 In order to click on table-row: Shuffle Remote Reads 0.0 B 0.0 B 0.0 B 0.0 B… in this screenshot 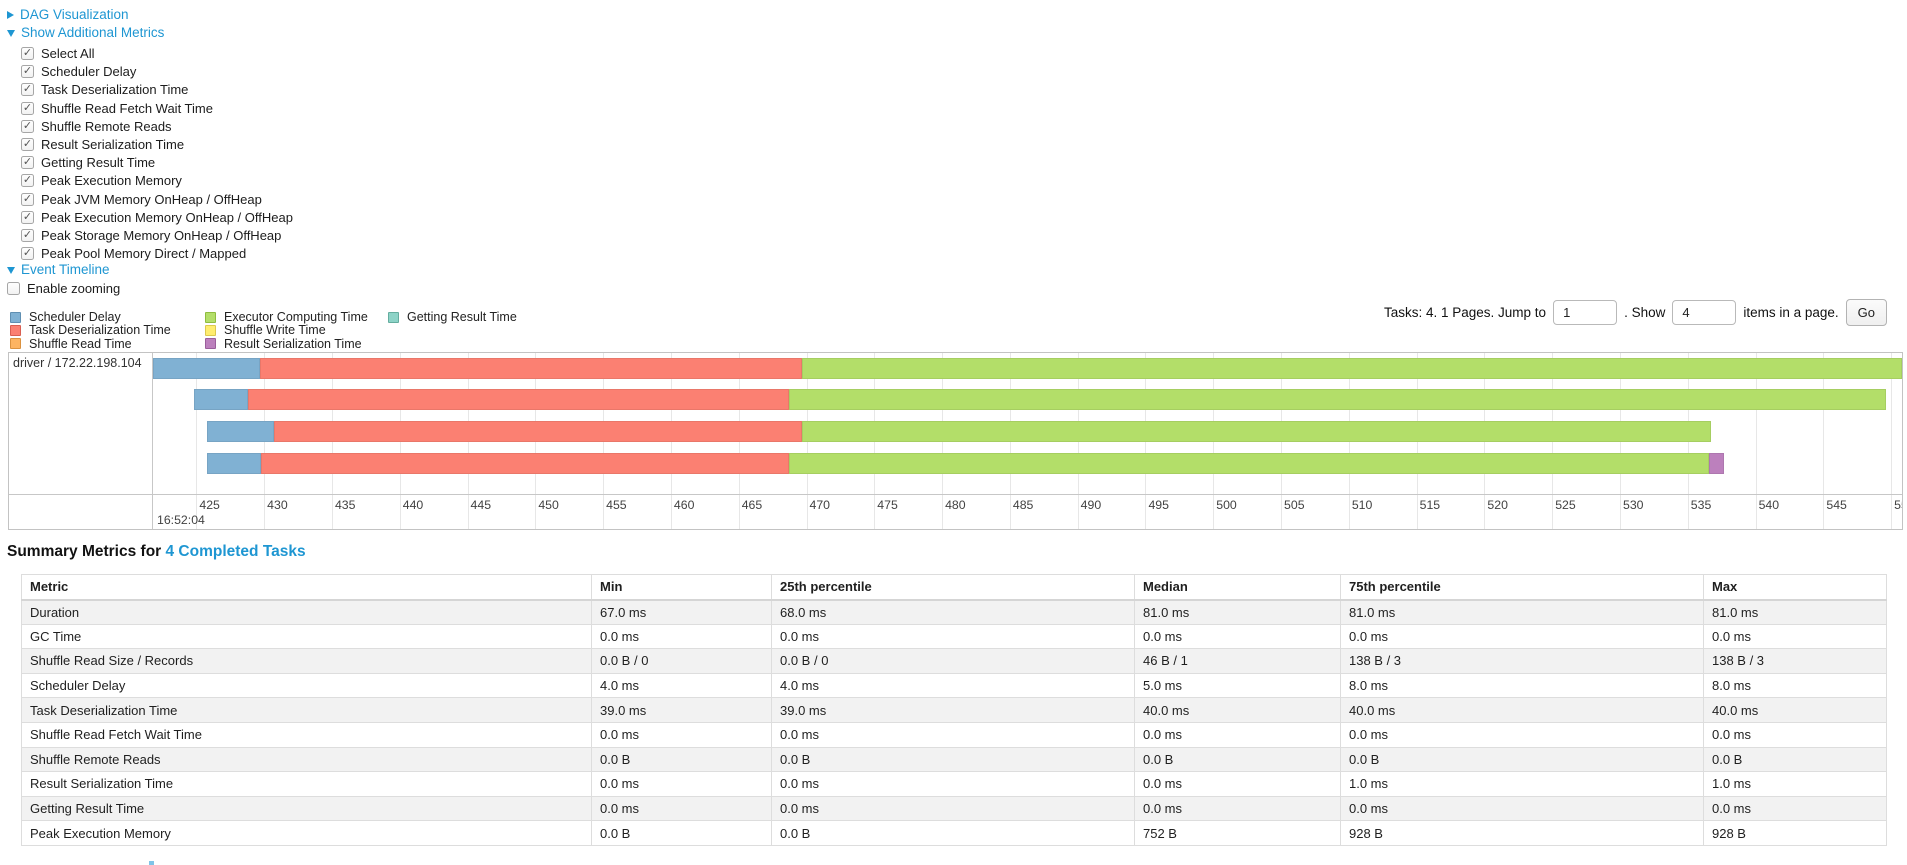, I will do `click(954, 759)`.